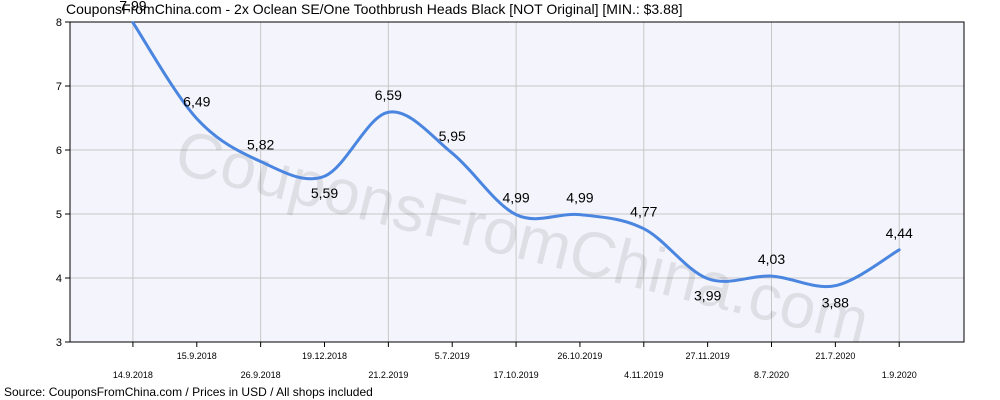 The height and width of the screenshot is (400, 1000). What do you see at coordinates (707, 356) in the screenshot?
I see `x-tick-label: 27.11.2019` at bounding box center [707, 356].